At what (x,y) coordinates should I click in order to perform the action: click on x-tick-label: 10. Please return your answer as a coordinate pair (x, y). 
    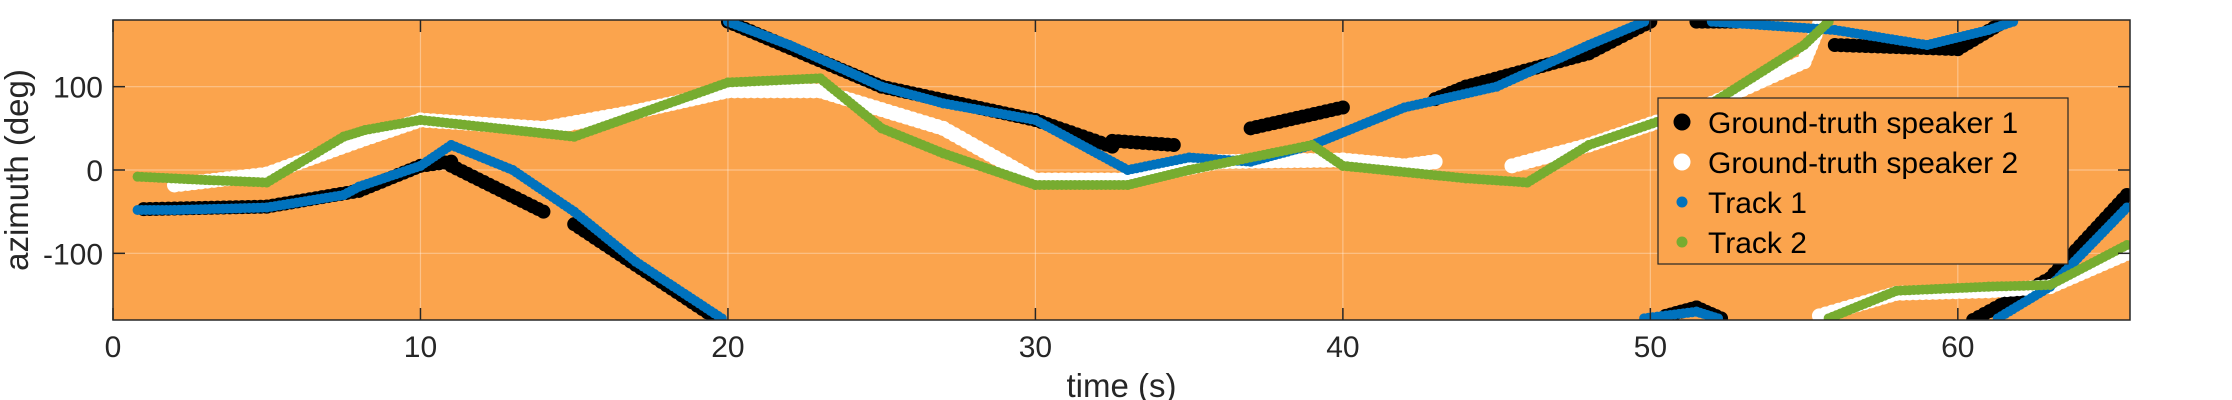
    Looking at the image, I should click on (420, 347).